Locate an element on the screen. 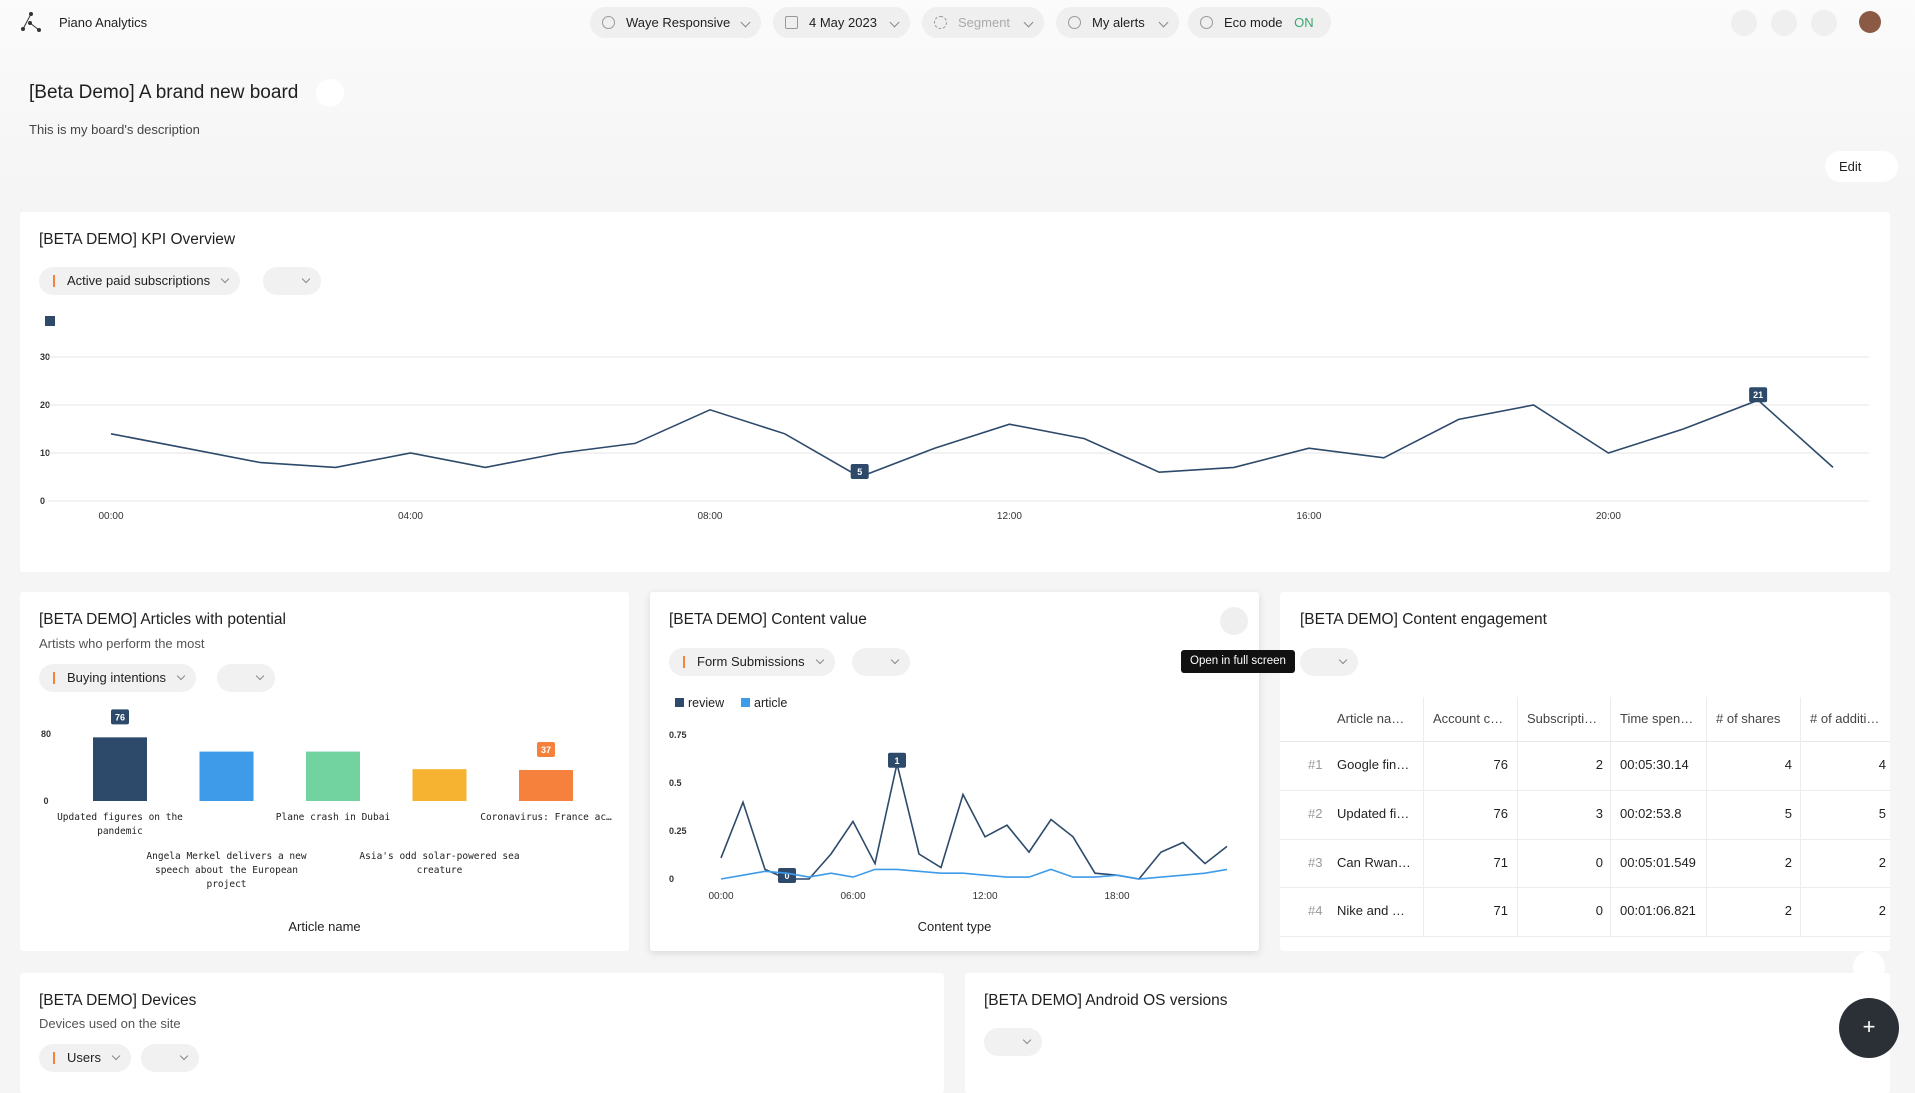  add-button: + is located at coordinates (1869, 1028).